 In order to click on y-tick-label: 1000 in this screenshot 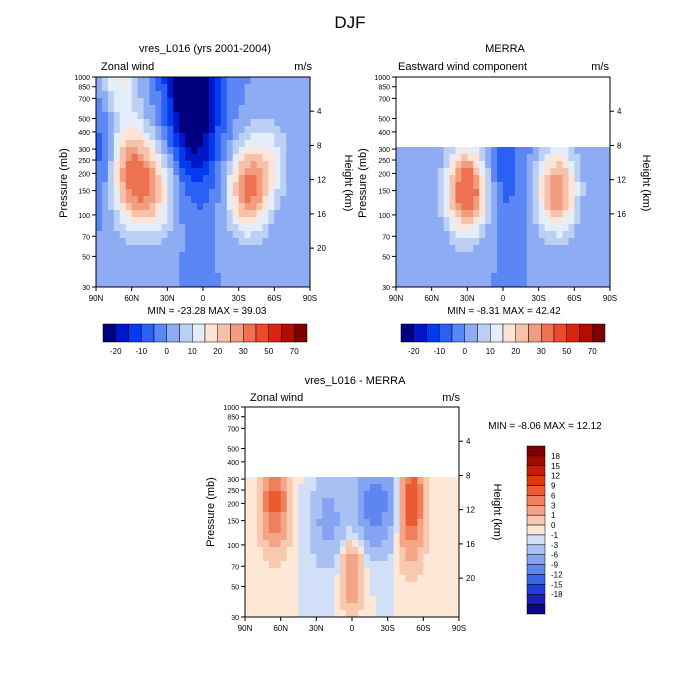, I will do `click(82, 78)`.